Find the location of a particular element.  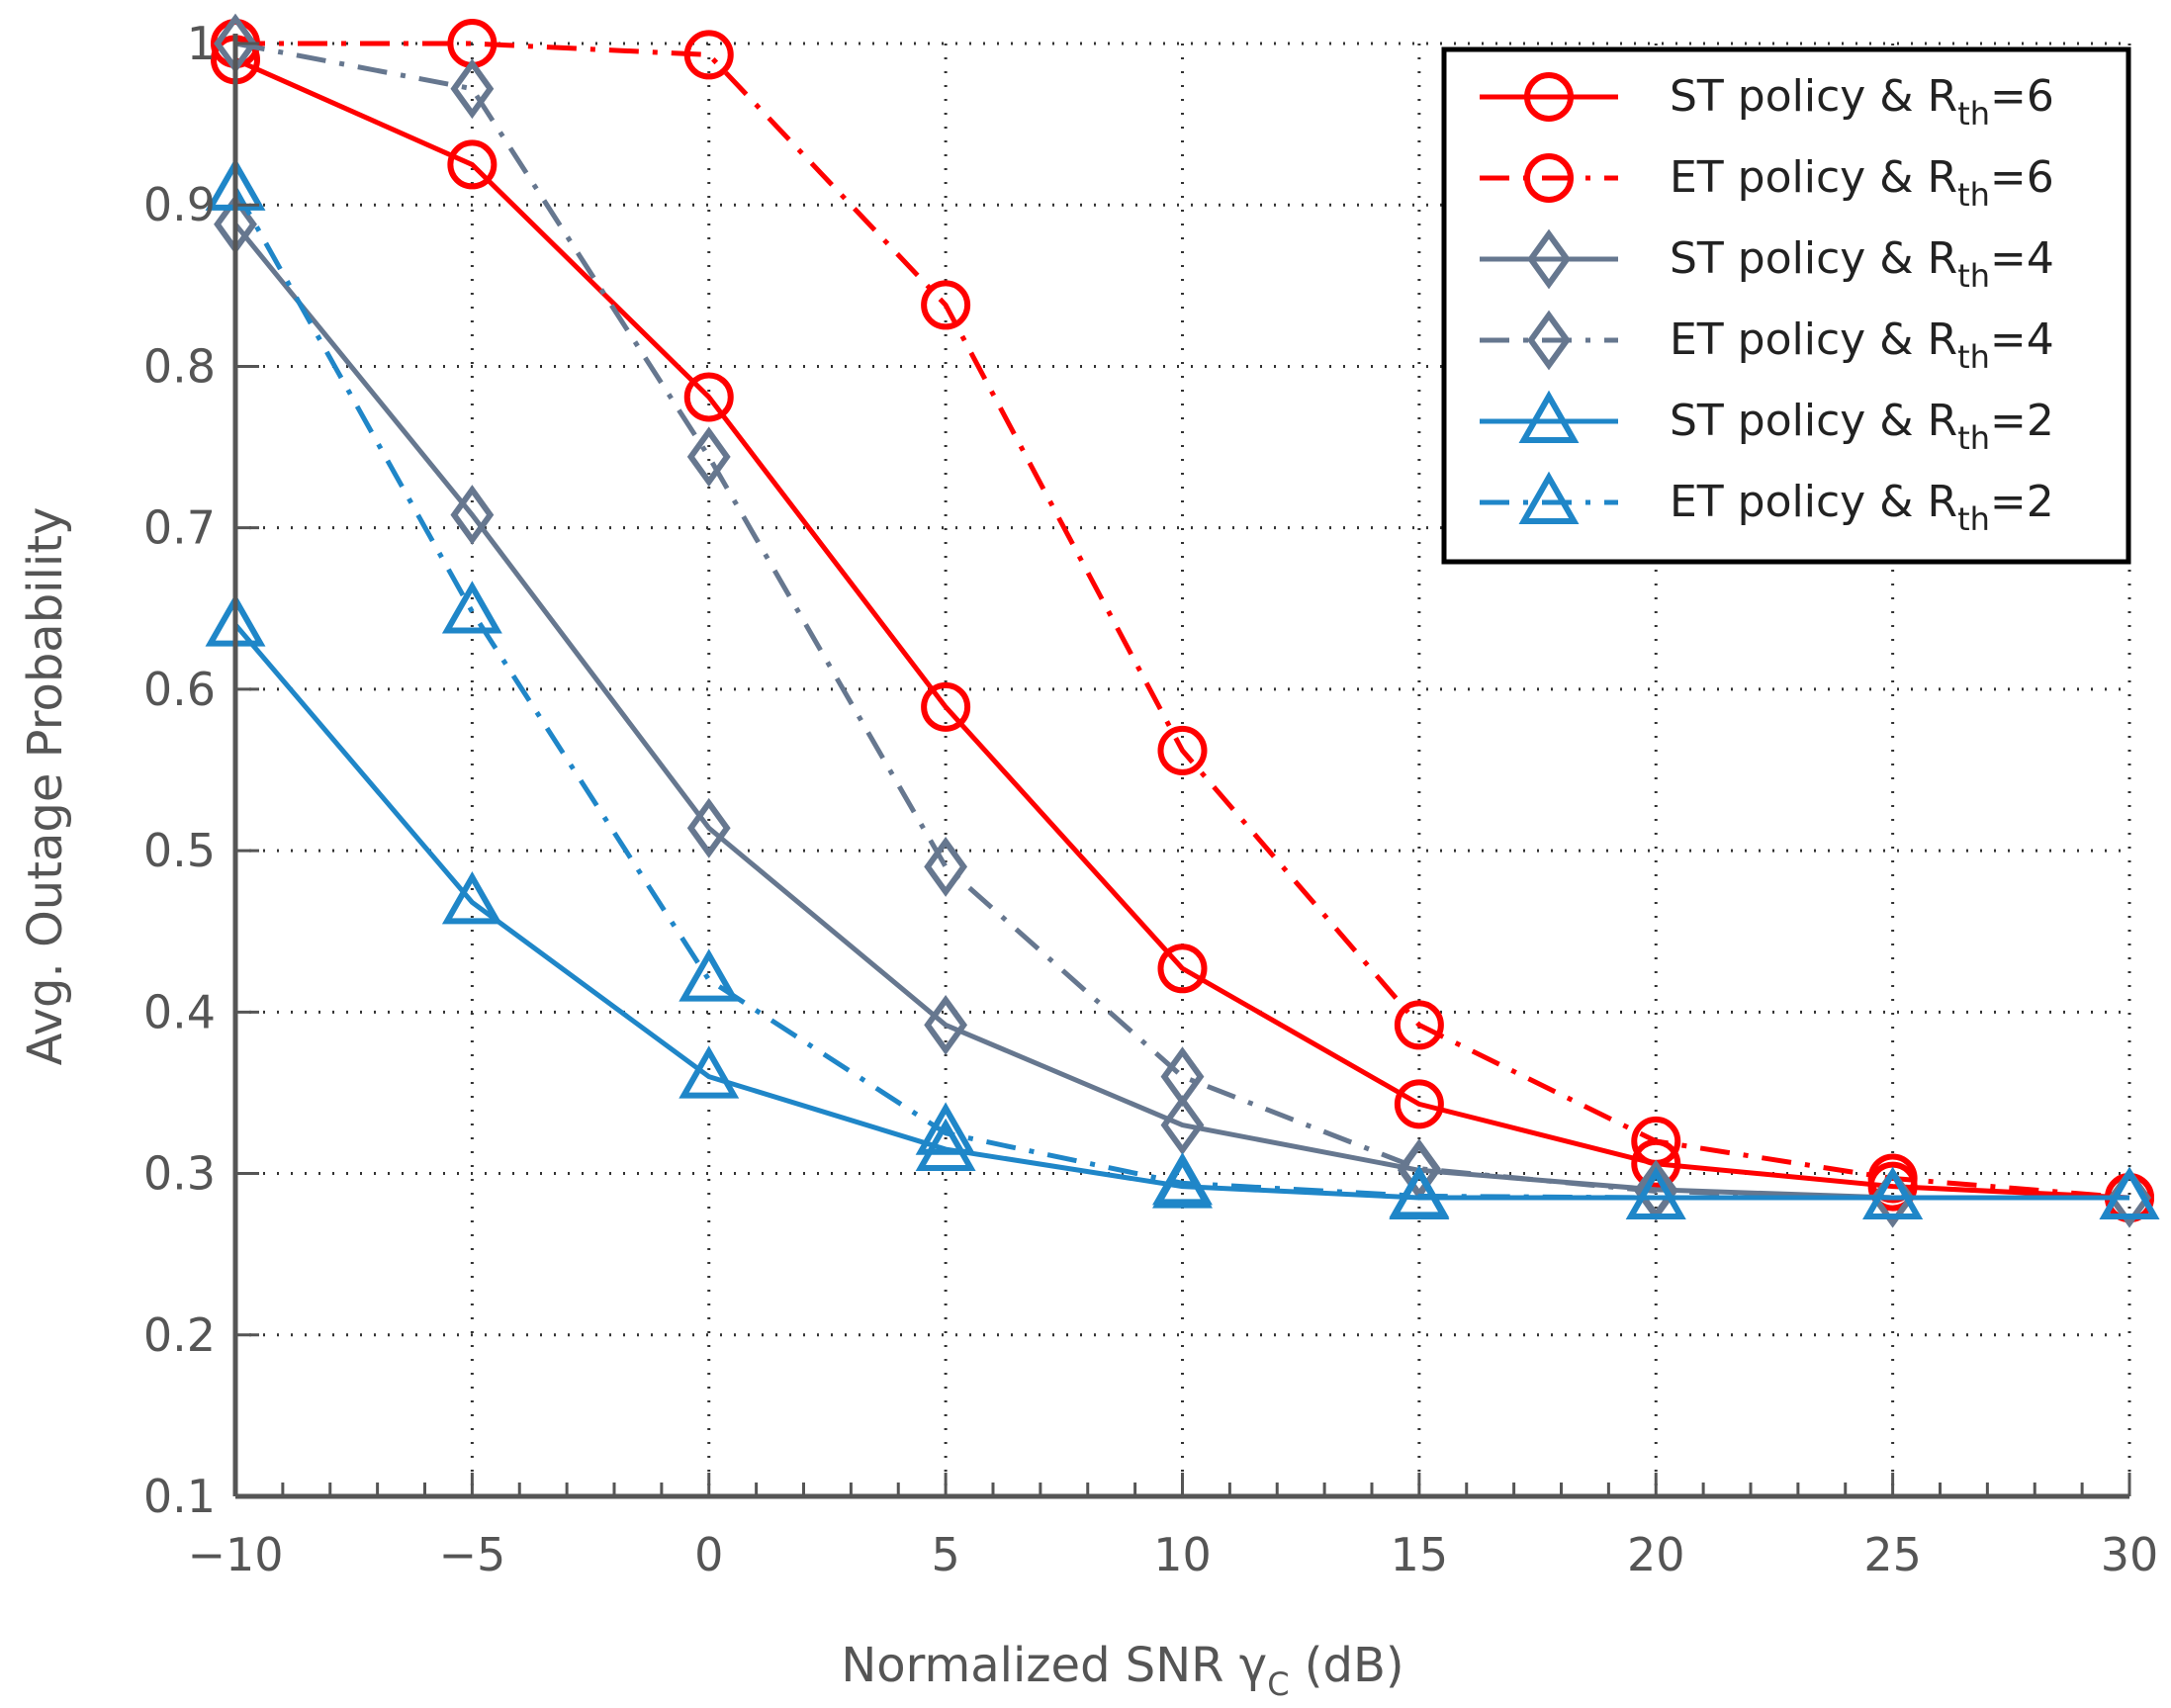

x-axis-label-main: Normalized SNR γ is located at coordinates (1054, 1665).